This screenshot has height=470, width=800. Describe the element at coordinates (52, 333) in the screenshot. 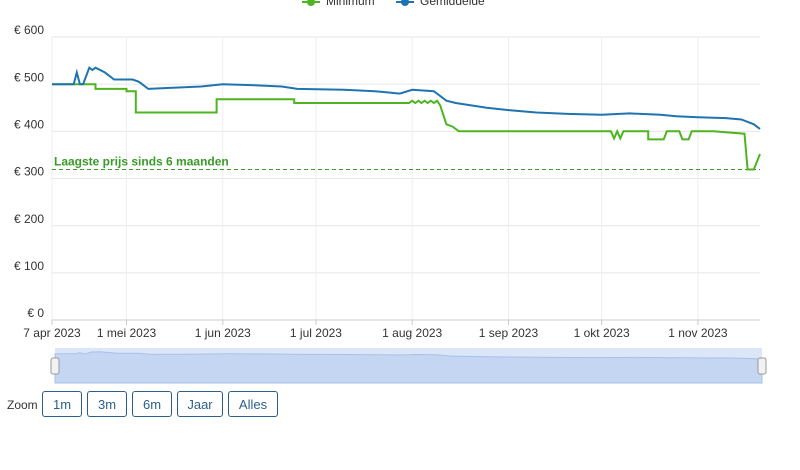

I see `x-tick-label: 7 apr 2023` at that location.